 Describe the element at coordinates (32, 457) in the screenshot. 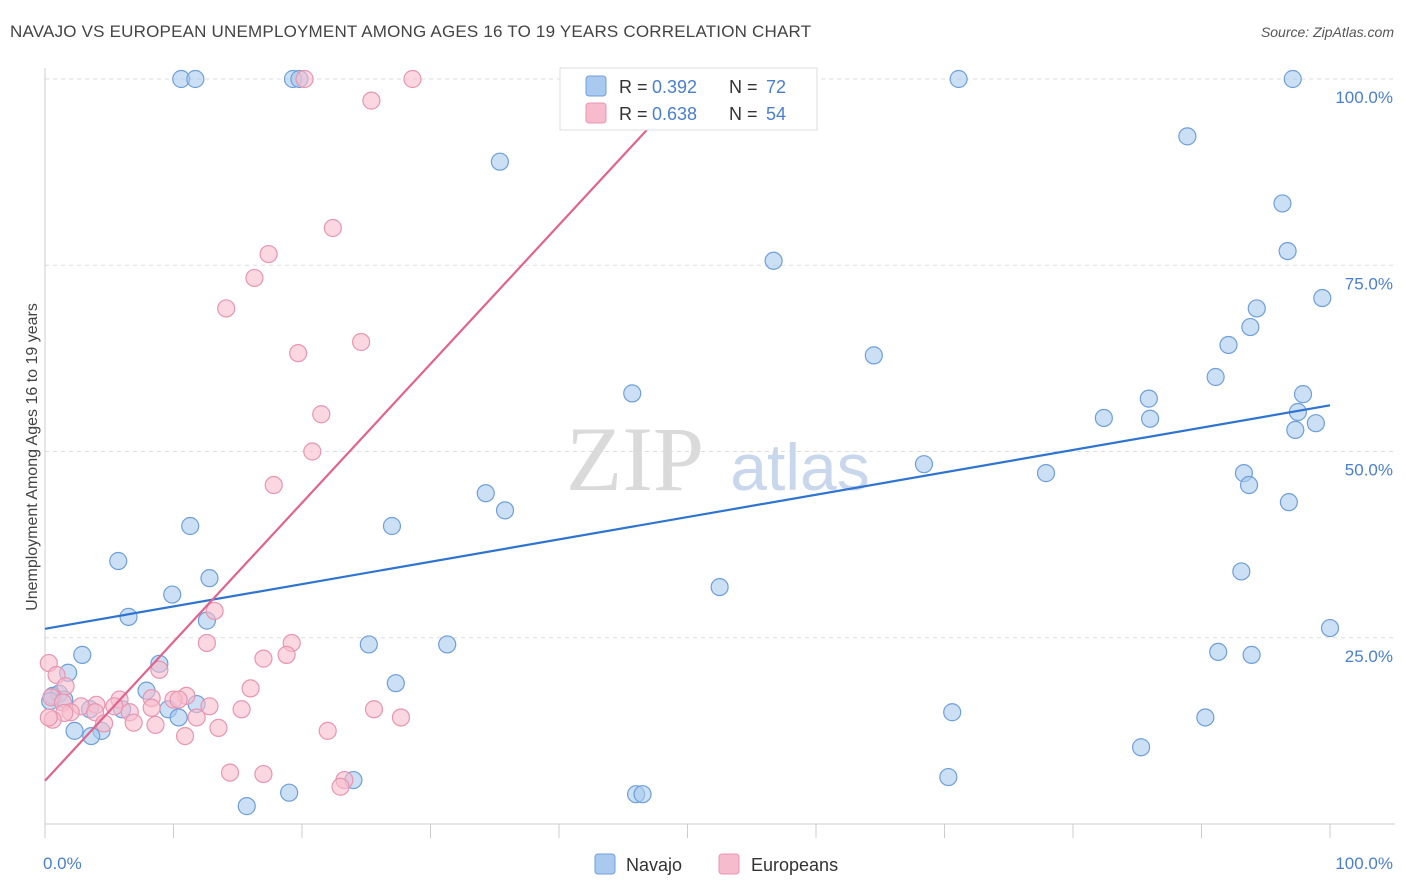

I see `y-axis-label: Unemployment Among Ages 16 to 19 years` at that location.